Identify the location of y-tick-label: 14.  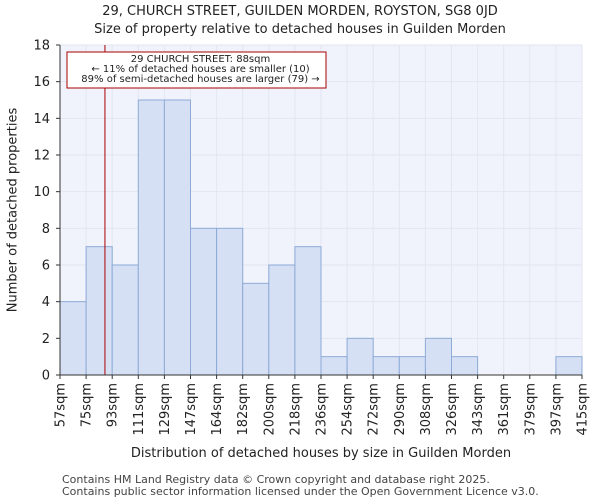
(41, 119).